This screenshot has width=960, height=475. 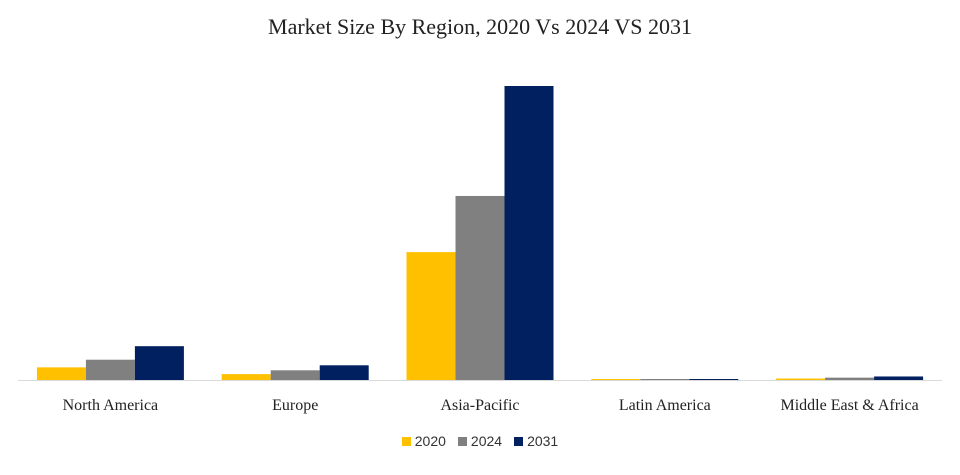 What do you see at coordinates (295, 405) in the screenshot?
I see `category-label: Europe` at bounding box center [295, 405].